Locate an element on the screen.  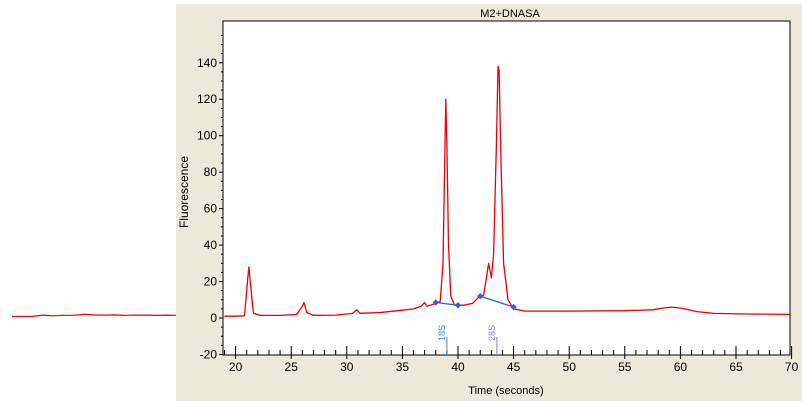
peak-marker-label: 28S is located at coordinates (492, 333).